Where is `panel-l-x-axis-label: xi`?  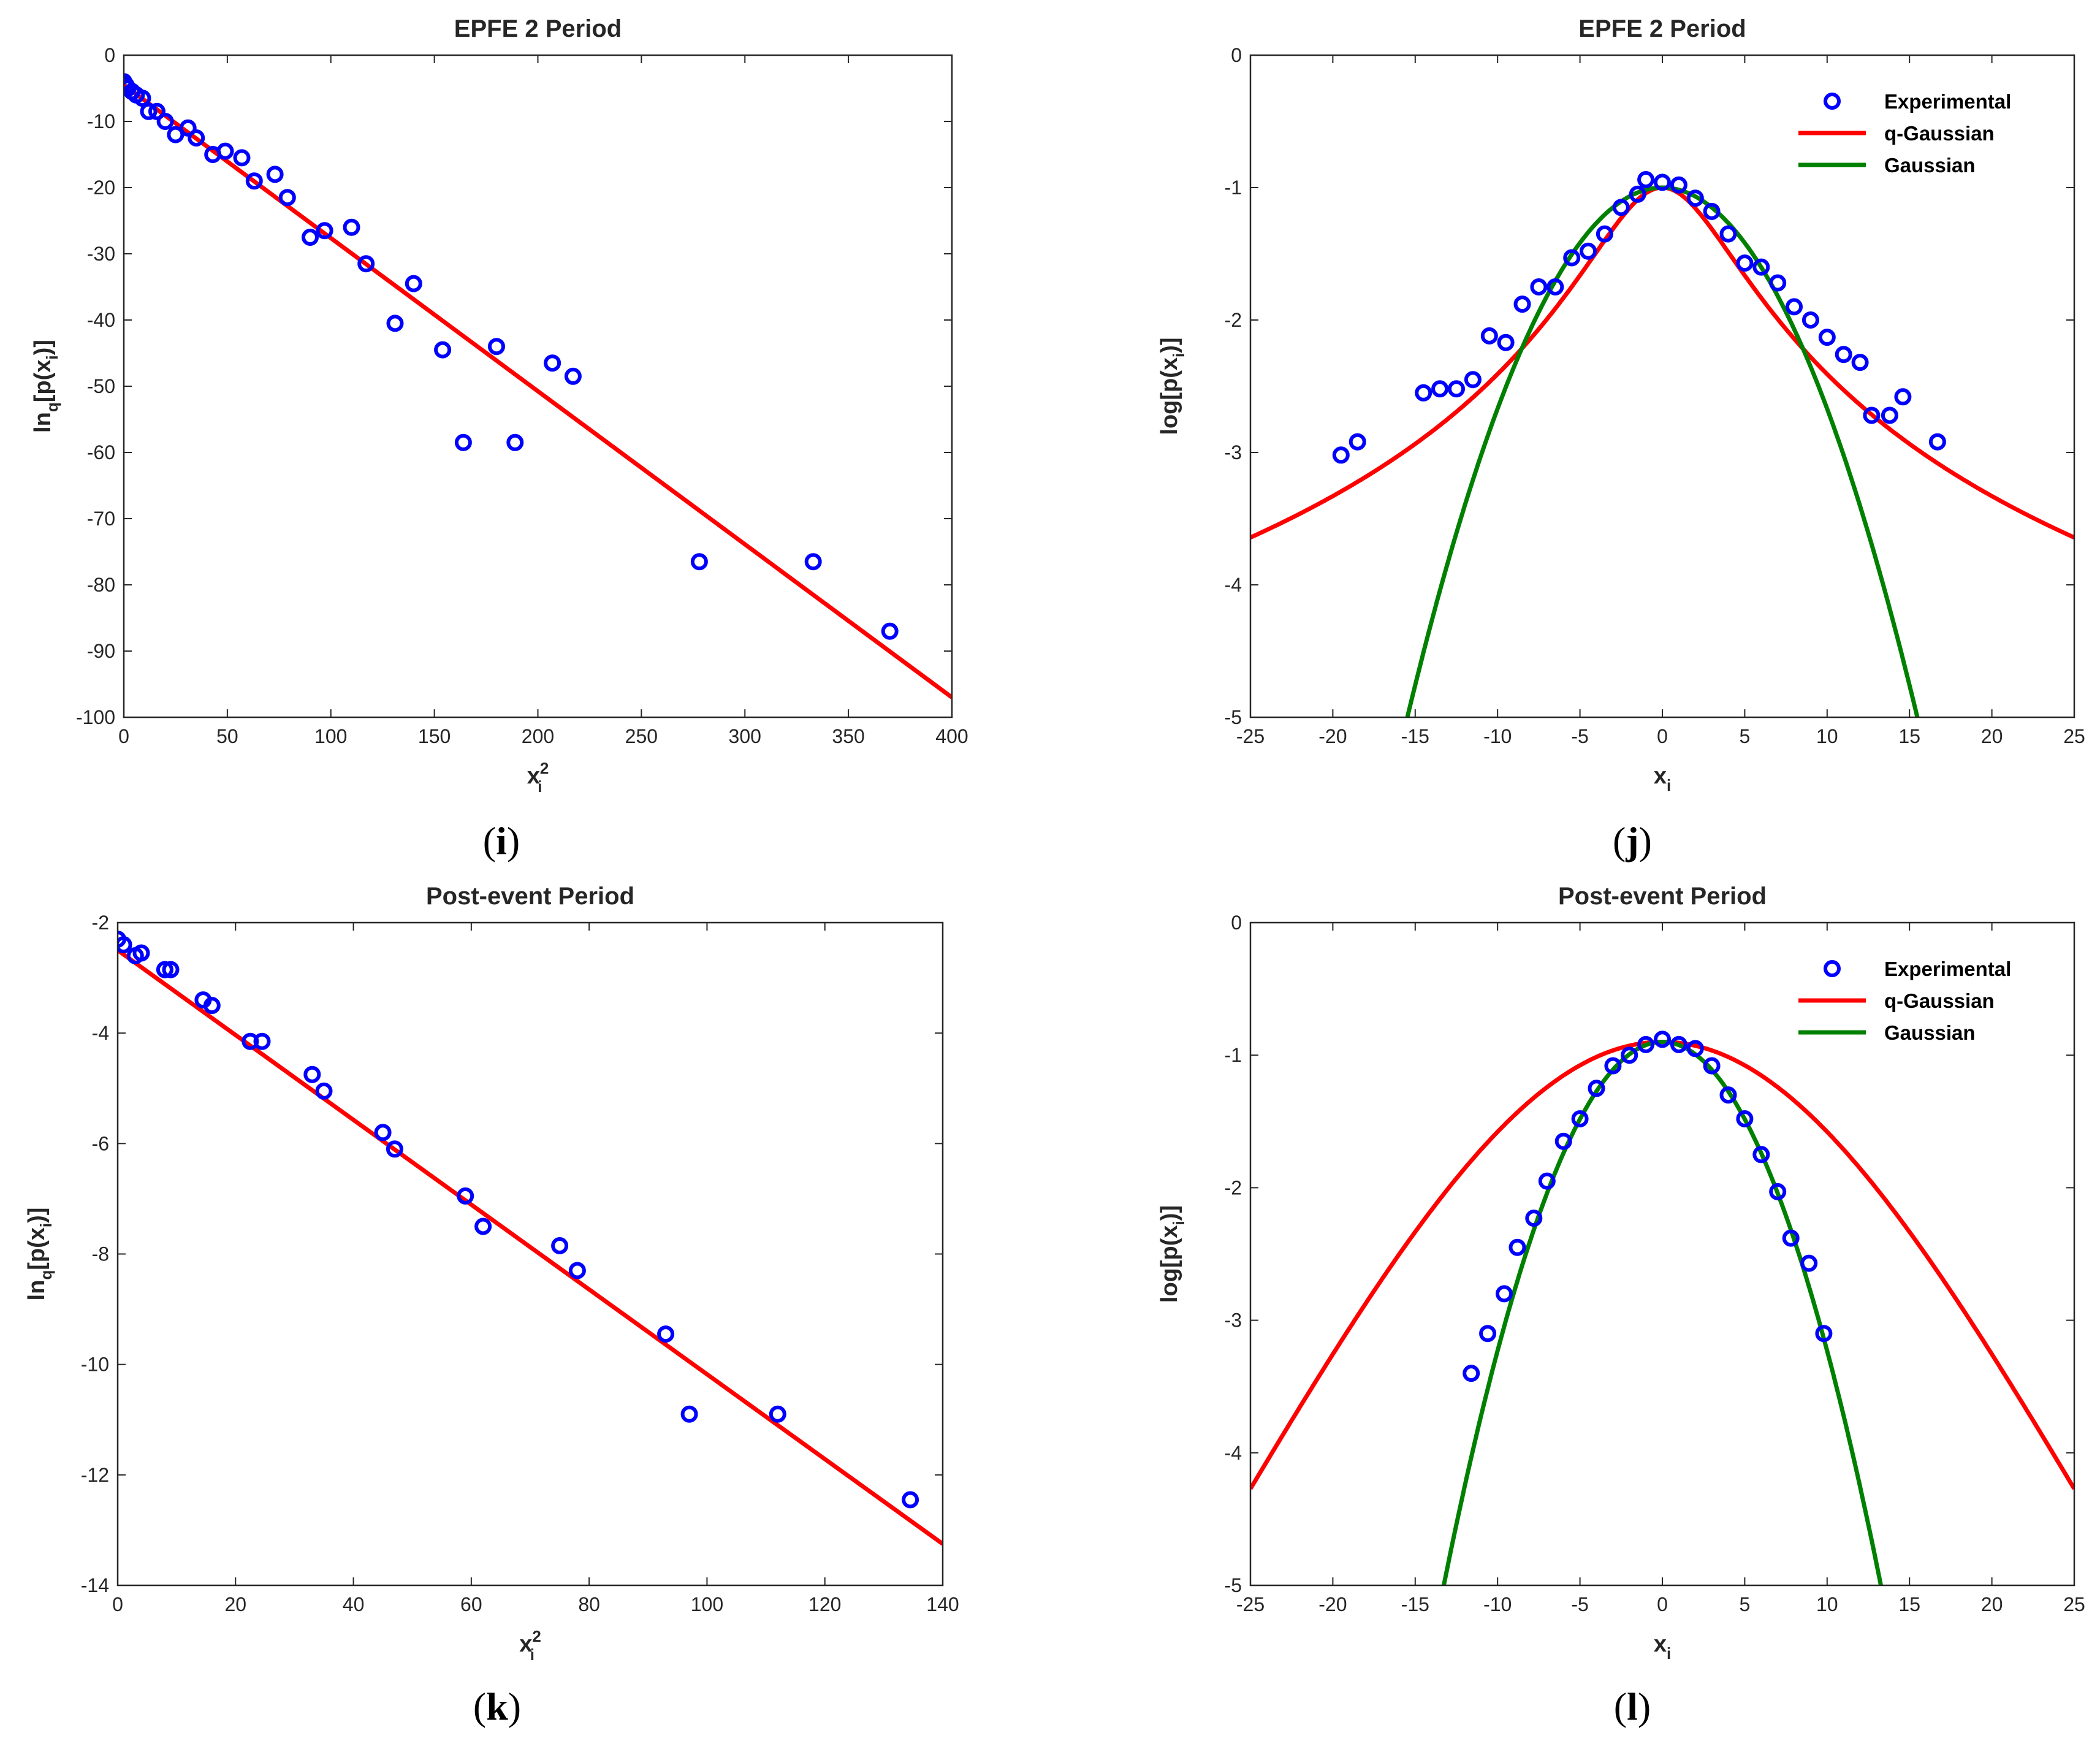
panel-l-x-axis-label: xi is located at coordinates (1663, 1647).